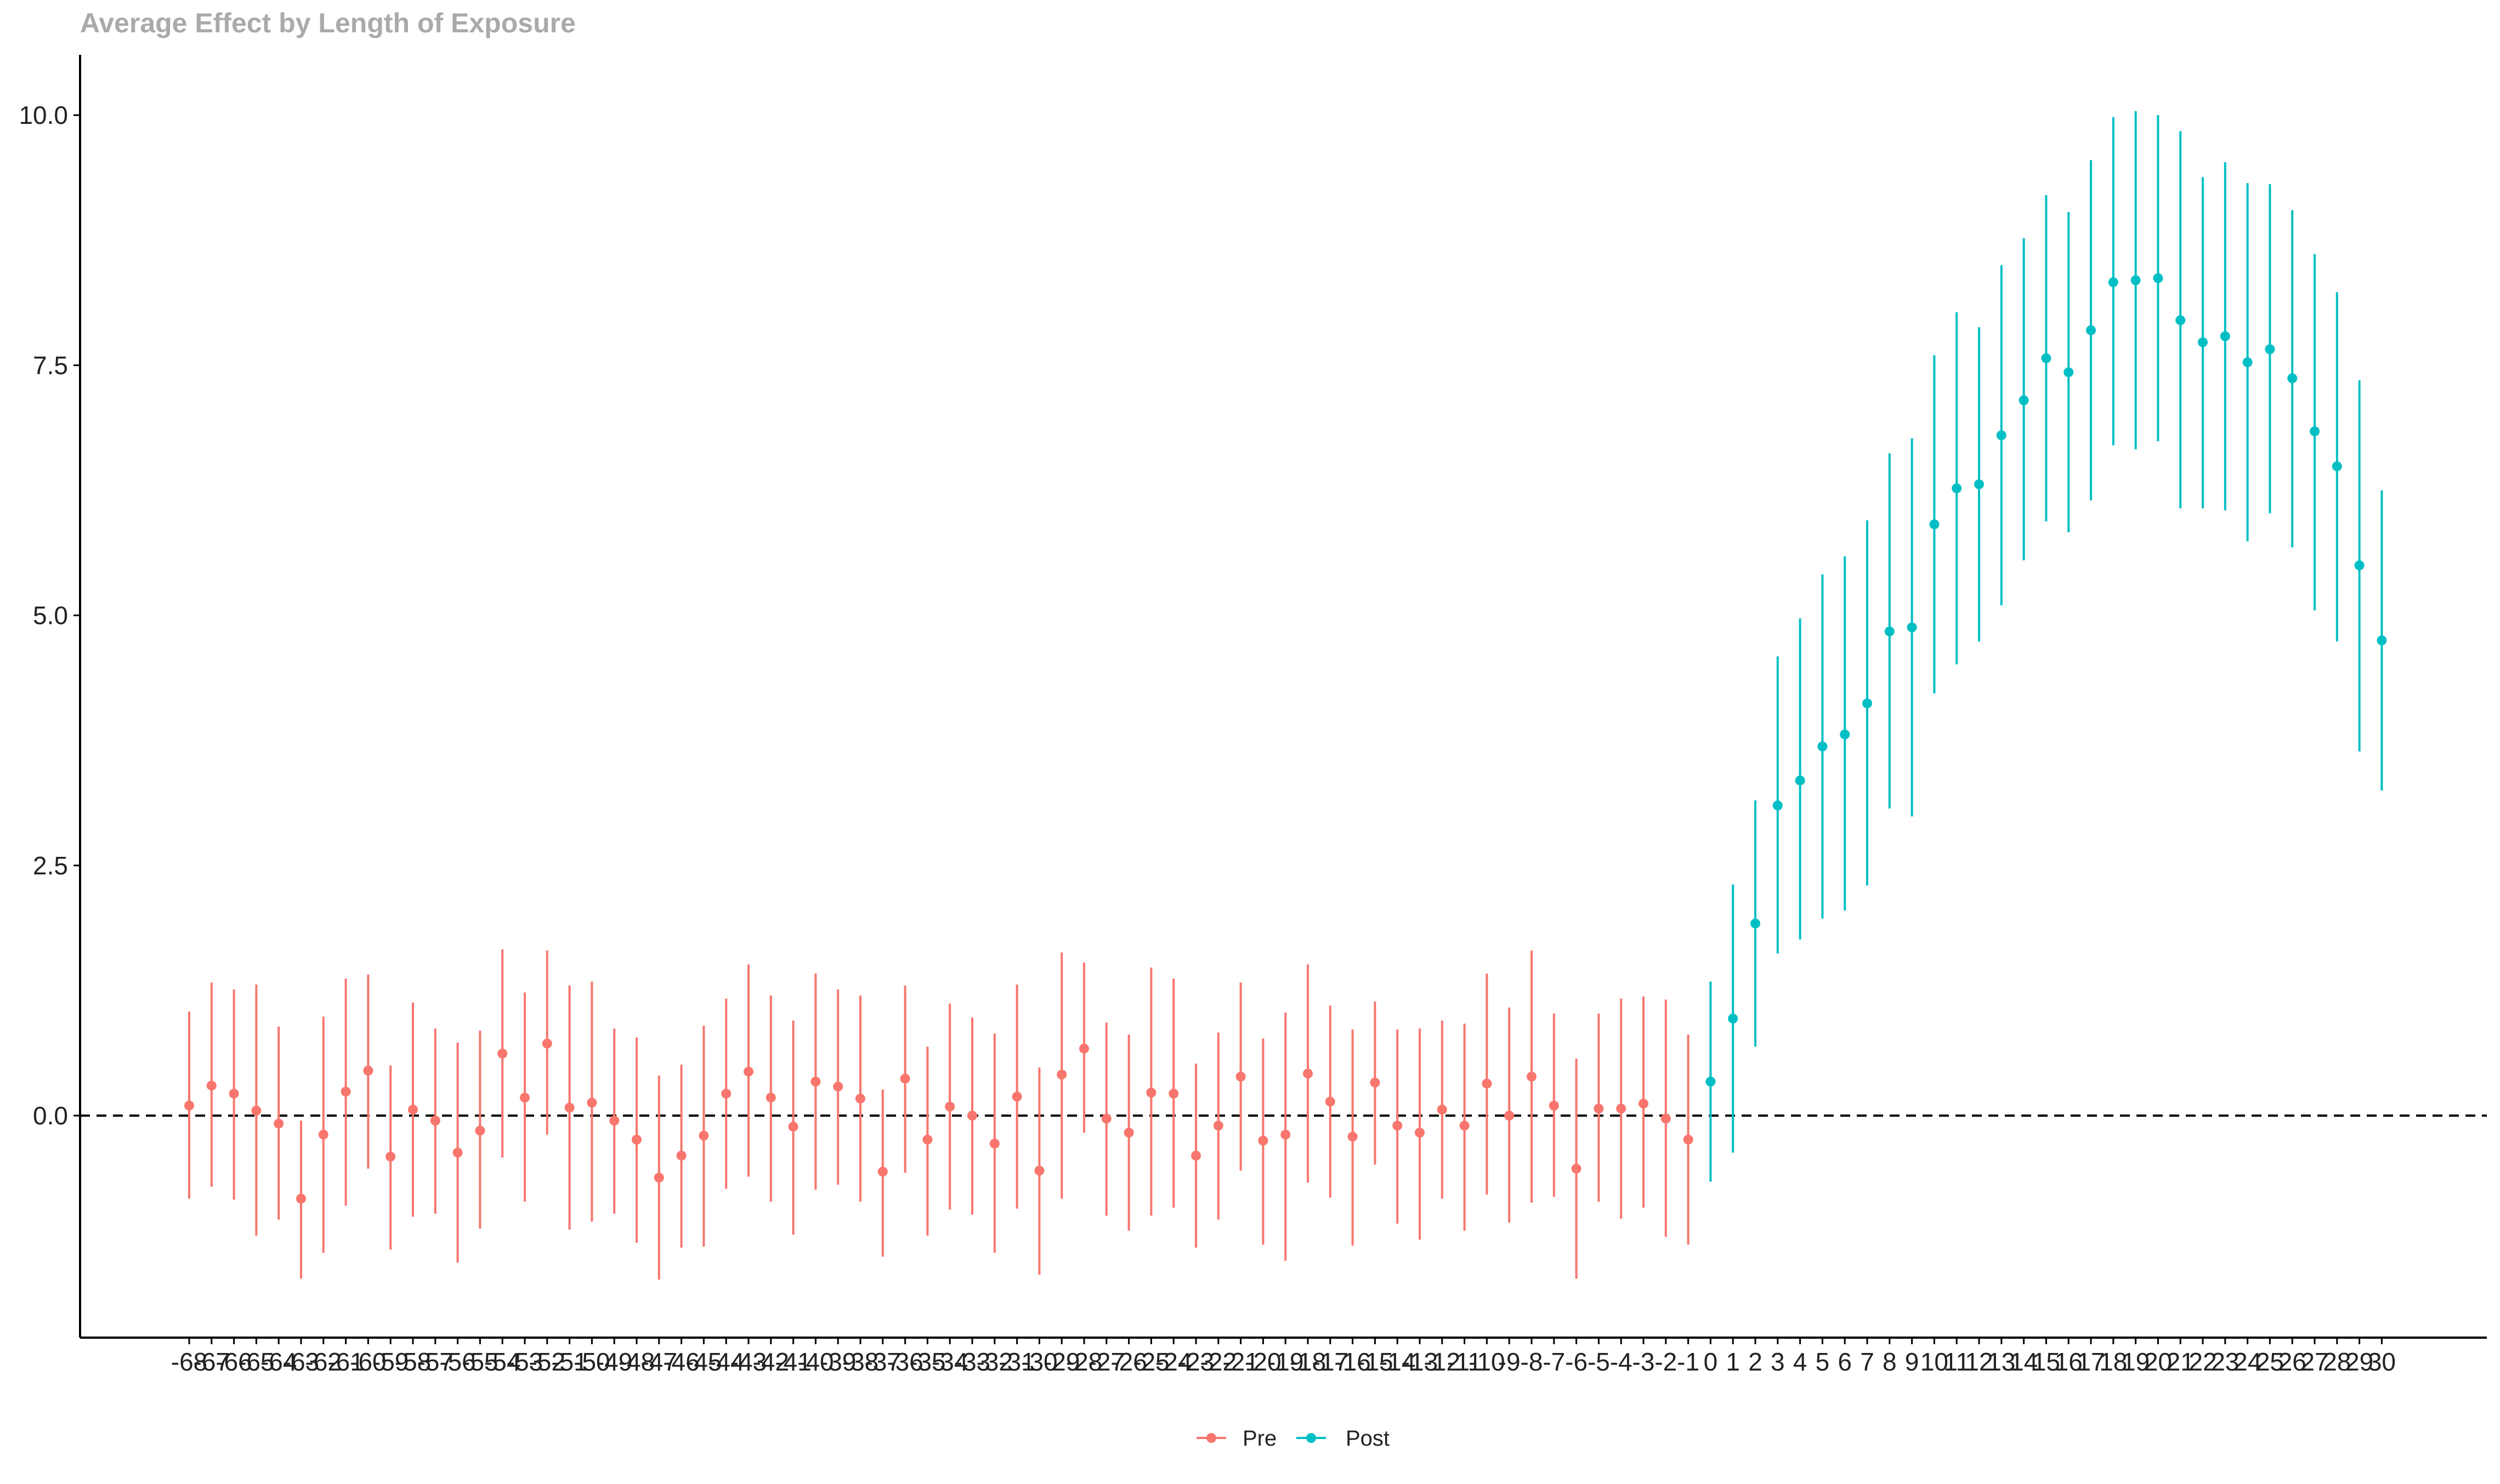  I want to click on x-tick-label: 28, so click(2337, 1361).